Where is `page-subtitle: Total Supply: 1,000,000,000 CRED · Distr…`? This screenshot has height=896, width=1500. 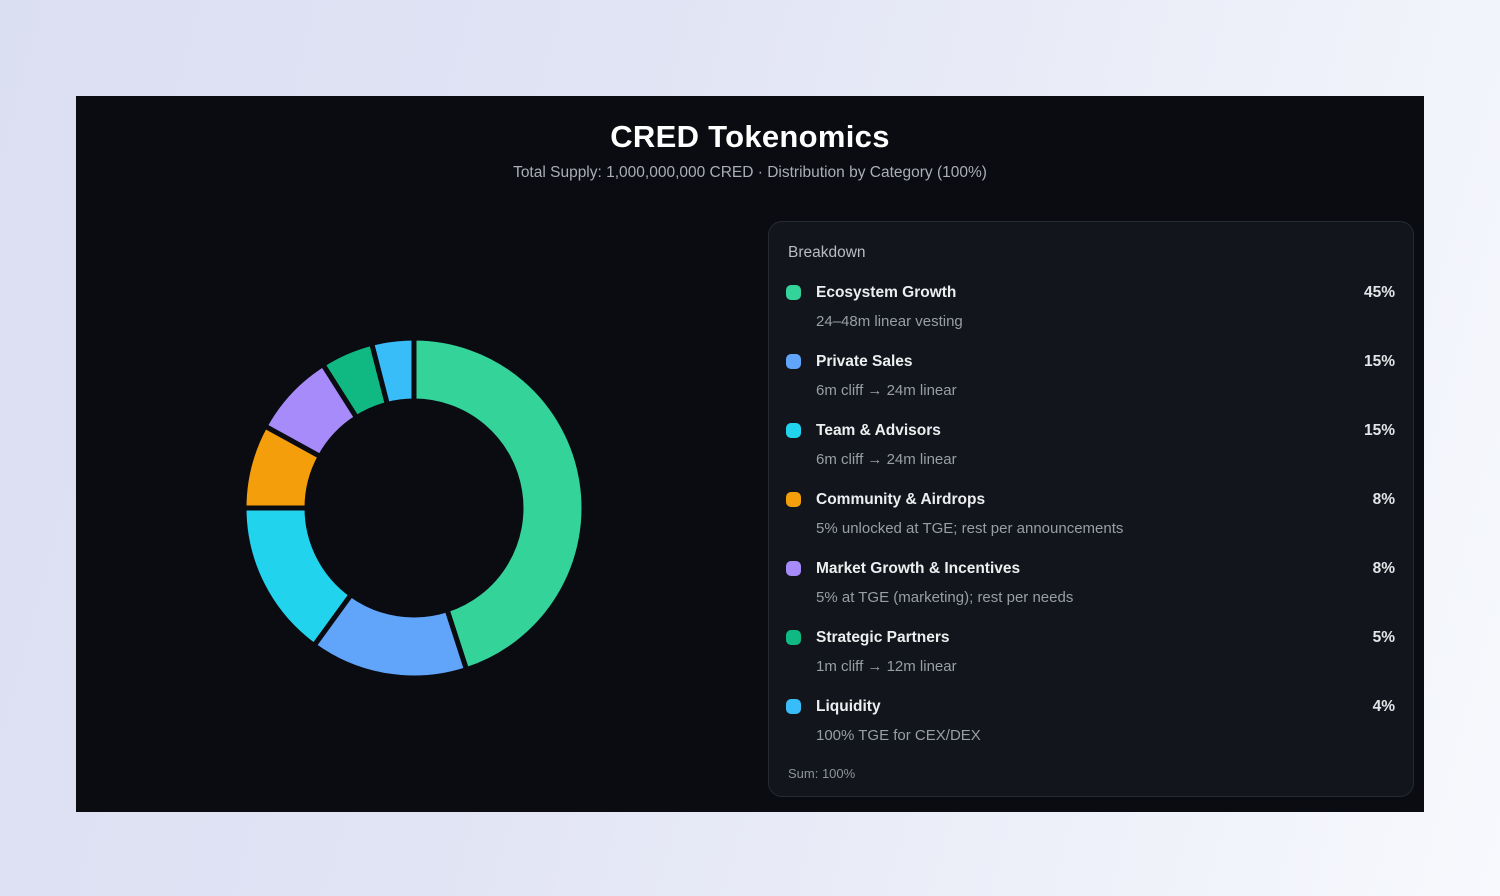
page-subtitle: Total Supply: 1,000,000,000 CRED · Distr… is located at coordinates (750, 173).